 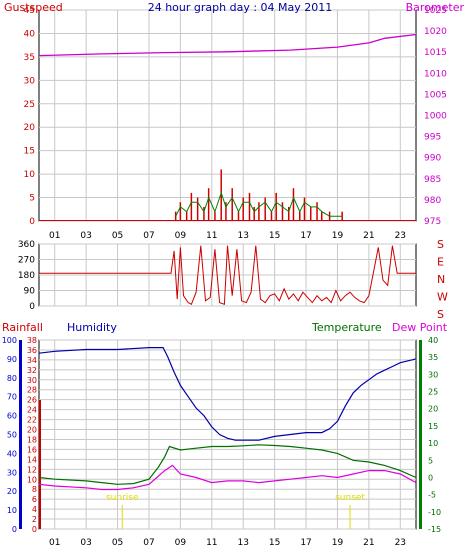 I want to click on rain-tick-label: 24, so click(x=32, y=410).